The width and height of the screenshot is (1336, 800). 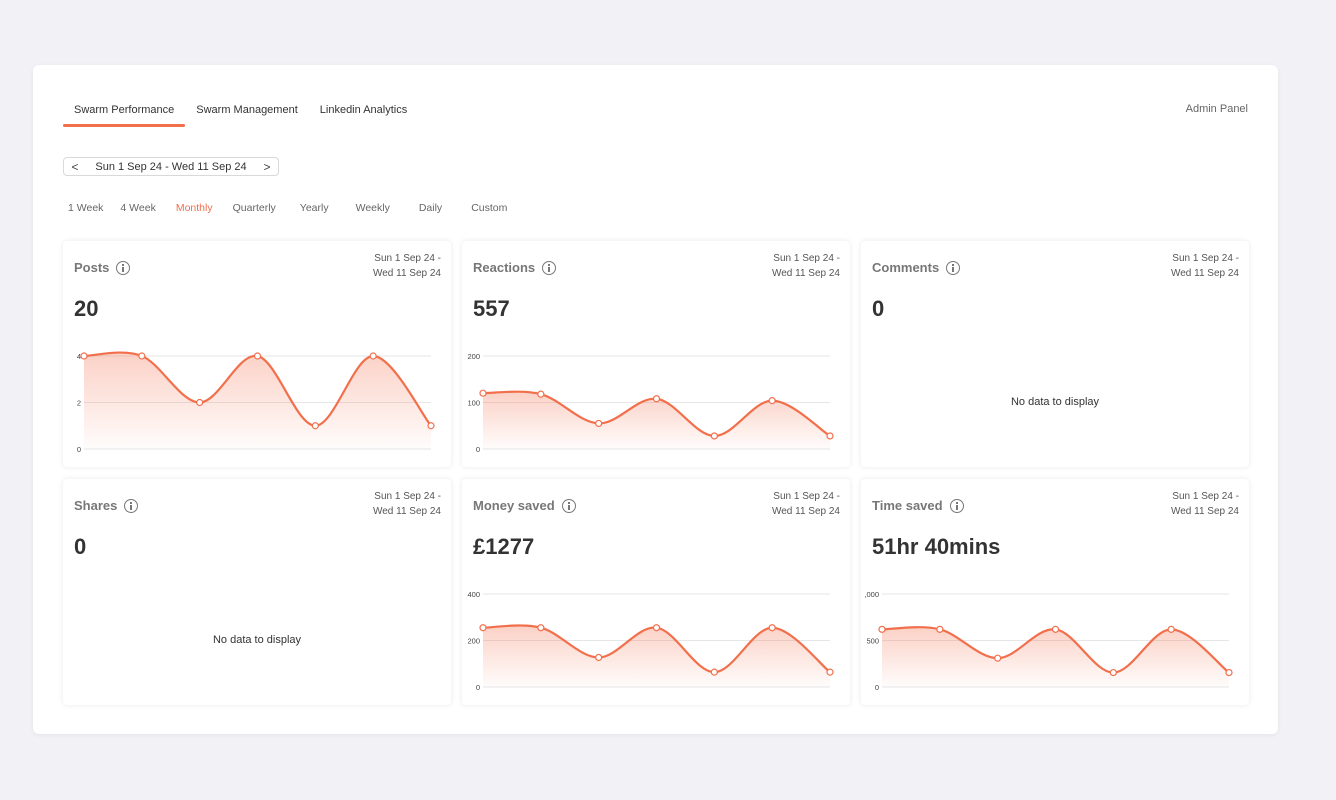 What do you see at coordinates (124, 114) in the screenshot?
I see `tab-swarm-performance: Swarm Performance` at bounding box center [124, 114].